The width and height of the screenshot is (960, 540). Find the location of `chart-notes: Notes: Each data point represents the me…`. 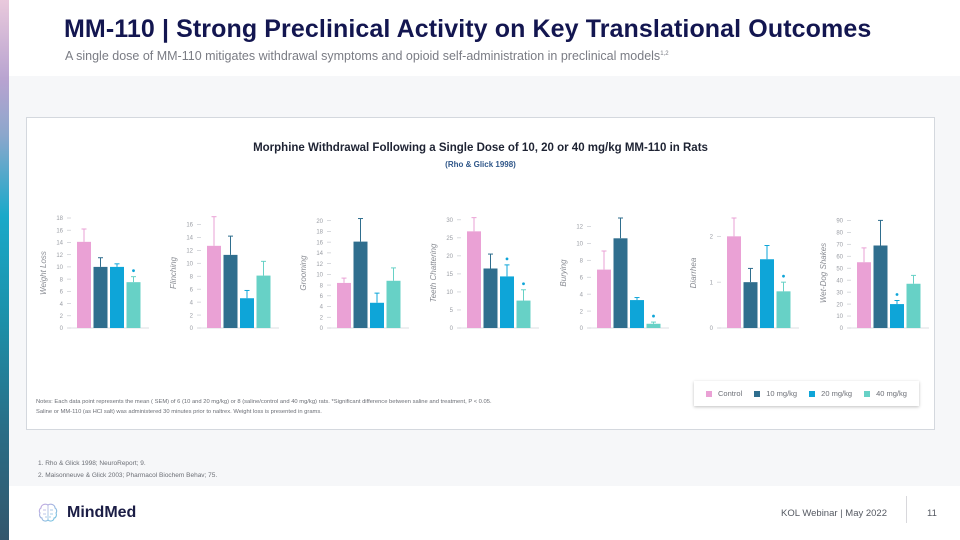

chart-notes: Notes: Each data point represents the me… is located at coordinates (361, 407).